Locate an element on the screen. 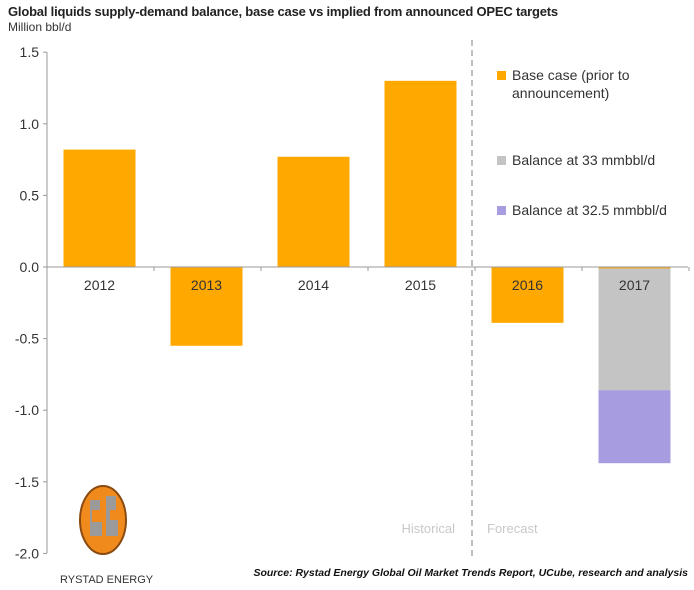  y-tick-label: -1.5 is located at coordinates (27, 482).